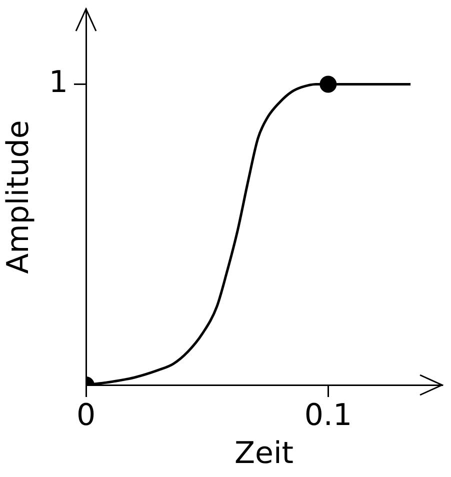  I want to click on x-tick-label: 0, so click(86, 415).